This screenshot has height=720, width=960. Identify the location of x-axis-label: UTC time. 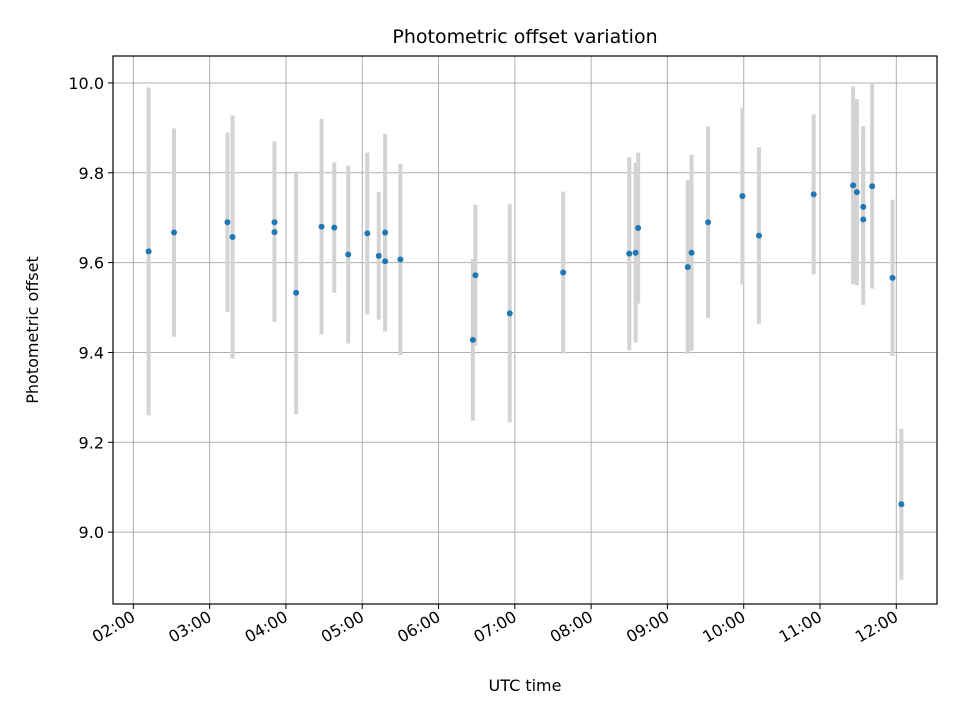
(525, 685).